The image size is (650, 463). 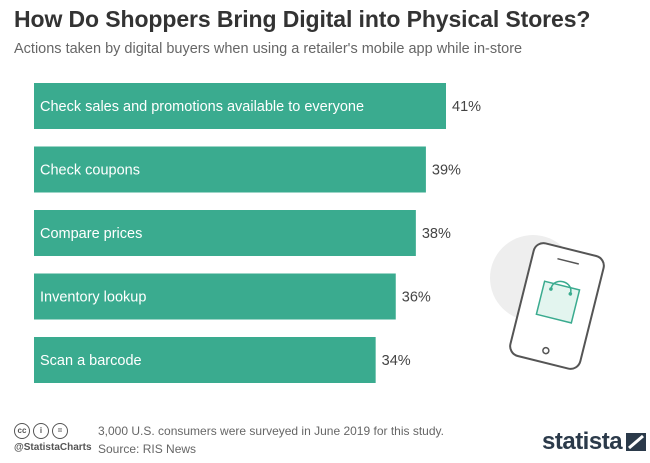 I want to click on equals-icon: =, so click(x=60, y=431).